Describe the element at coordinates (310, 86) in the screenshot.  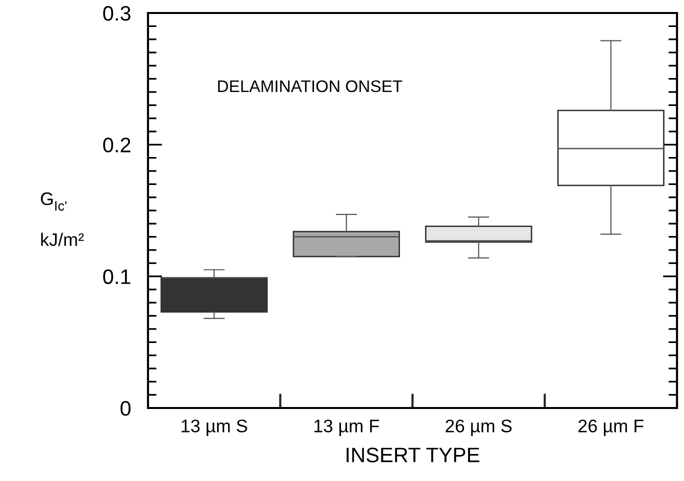
I see `annotation: DELAMINATION ONSET` at that location.